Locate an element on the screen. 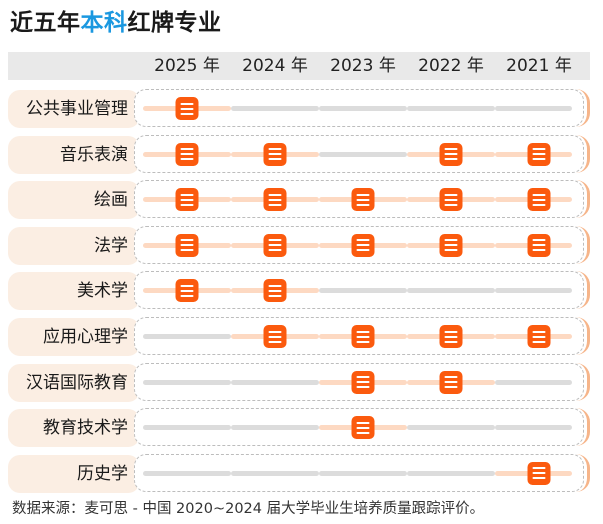 The width and height of the screenshot is (603, 524). major-label: 公共事业管理 is located at coordinates (74, 109).